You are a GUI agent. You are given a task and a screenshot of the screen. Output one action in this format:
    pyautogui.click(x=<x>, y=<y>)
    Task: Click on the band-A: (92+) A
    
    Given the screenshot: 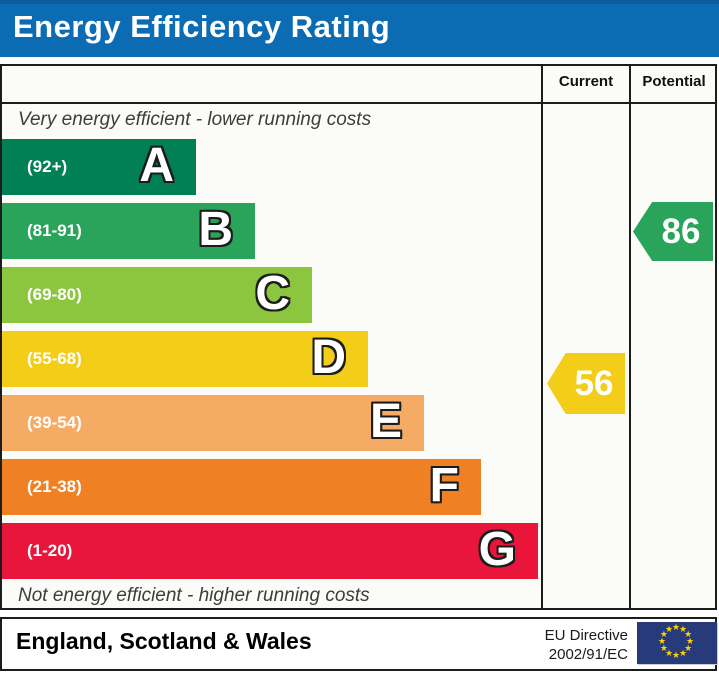 What is the action you would take?
    pyautogui.click(x=99, y=167)
    